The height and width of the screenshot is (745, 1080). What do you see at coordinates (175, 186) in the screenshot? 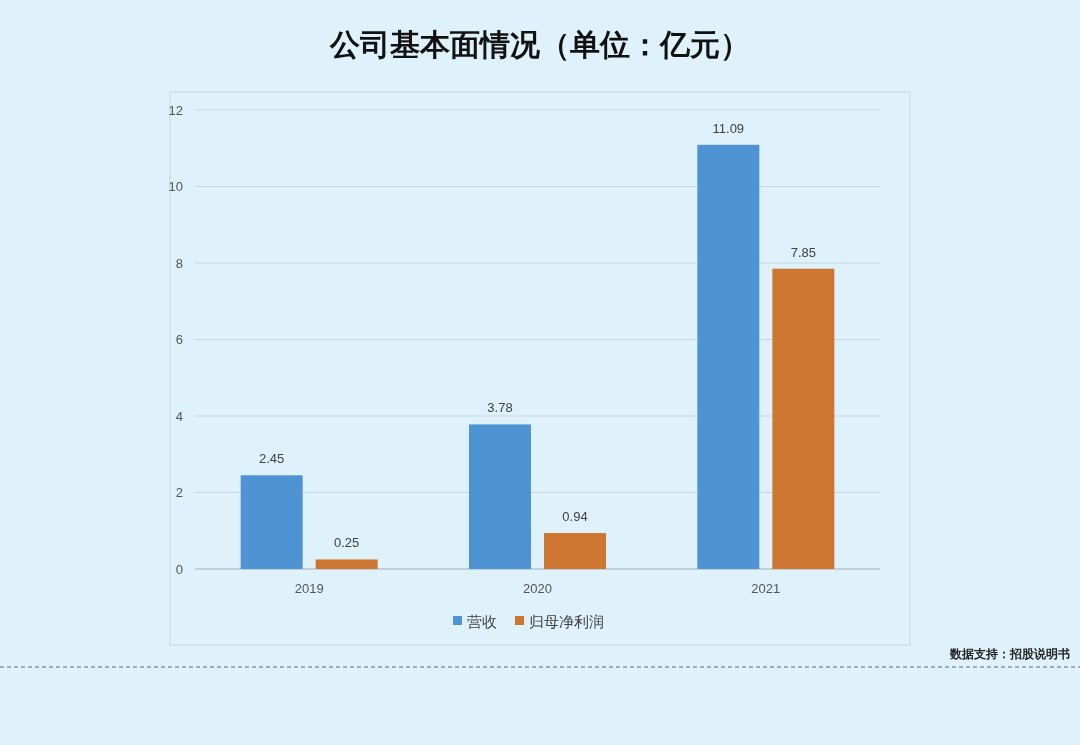
I see `y-tick-label: 10` at bounding box center [175, 186].